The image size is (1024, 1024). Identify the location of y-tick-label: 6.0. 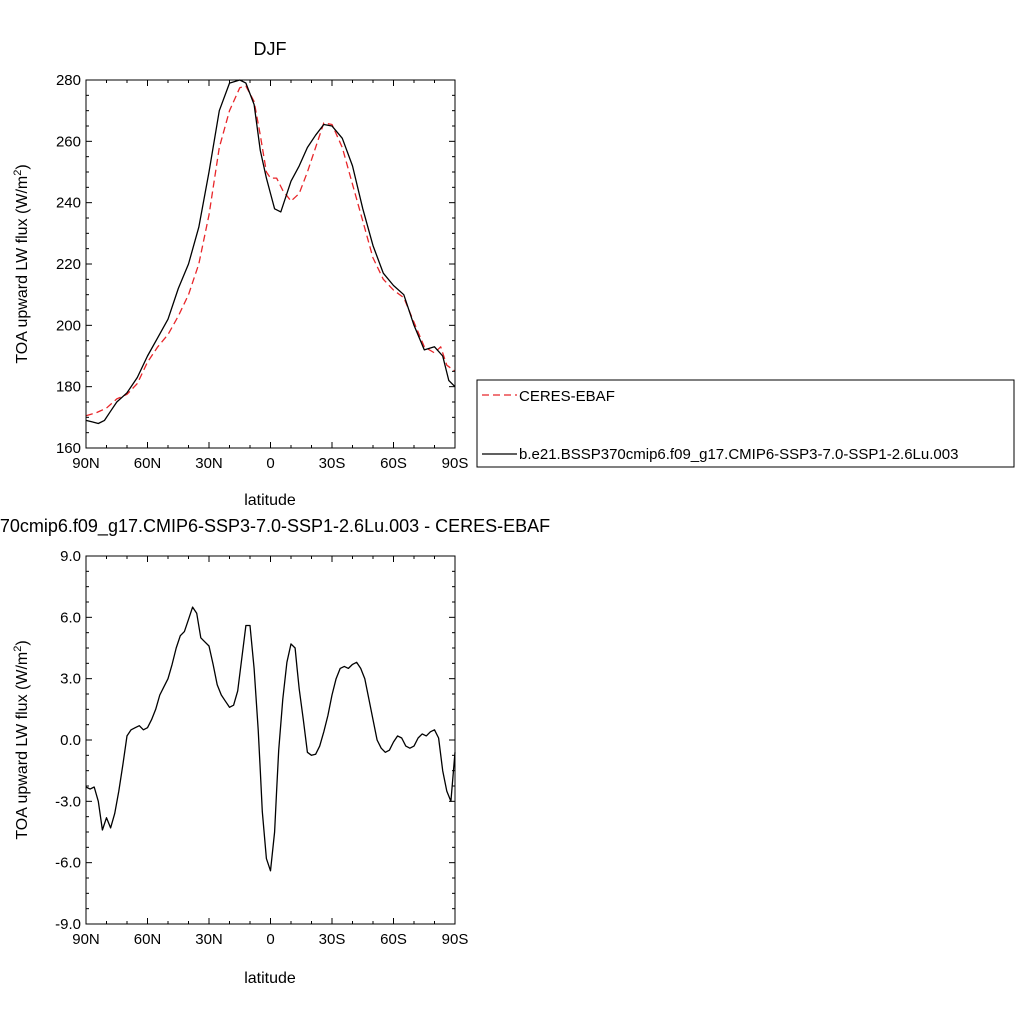
(70, 617).